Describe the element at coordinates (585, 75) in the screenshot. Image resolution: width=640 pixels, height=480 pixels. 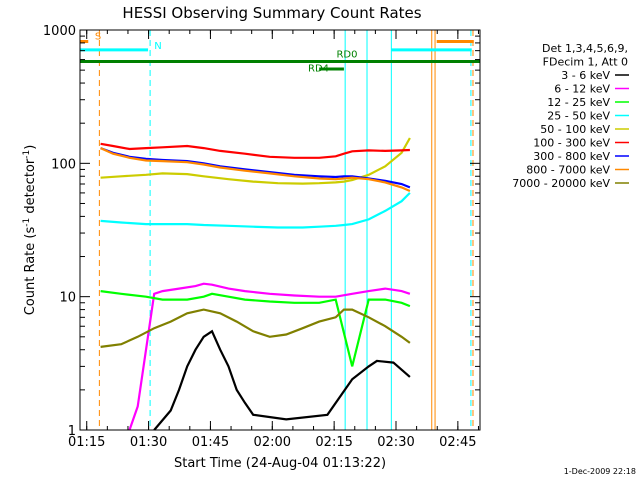
I see `legend-label: 3 - 6 keV` at that location.